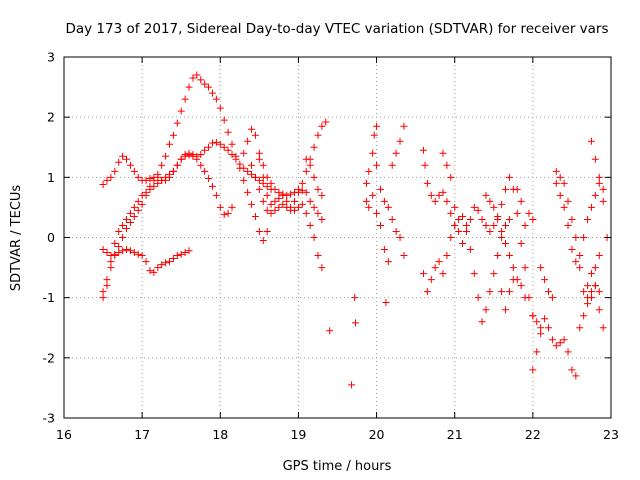  Describe the element at coordinates (16, 238) in the screenshot. I see `y-axis-label: SDTVAR / TECUs` at that location.